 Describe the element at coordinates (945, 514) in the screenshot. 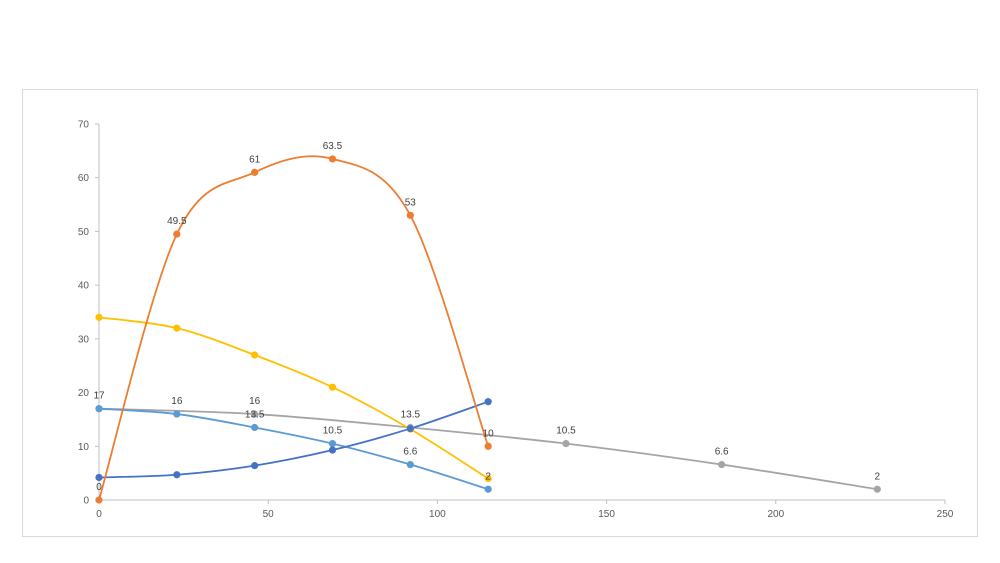

I see `x-tick-label: 250` at that location.